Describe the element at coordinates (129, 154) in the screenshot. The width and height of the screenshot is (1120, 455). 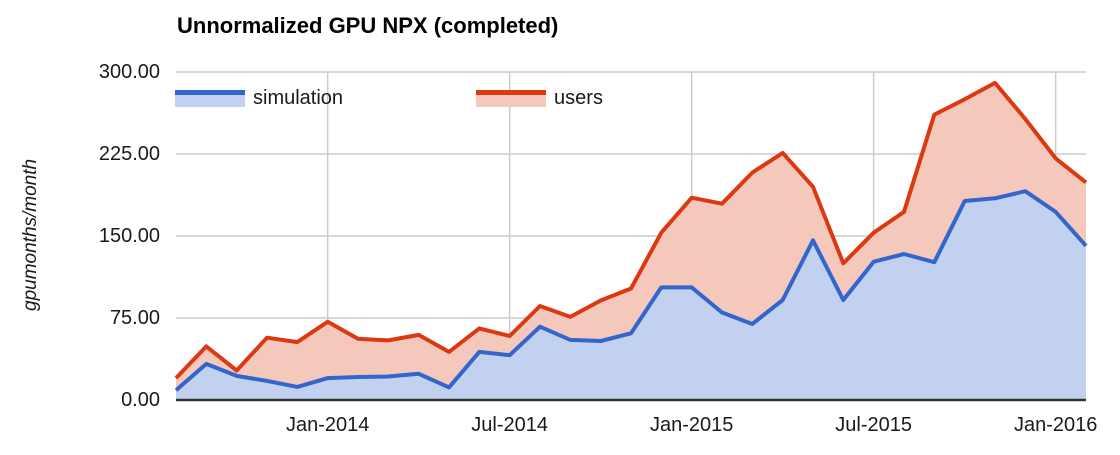
I see `y-tick-label: 225.00` at that location.